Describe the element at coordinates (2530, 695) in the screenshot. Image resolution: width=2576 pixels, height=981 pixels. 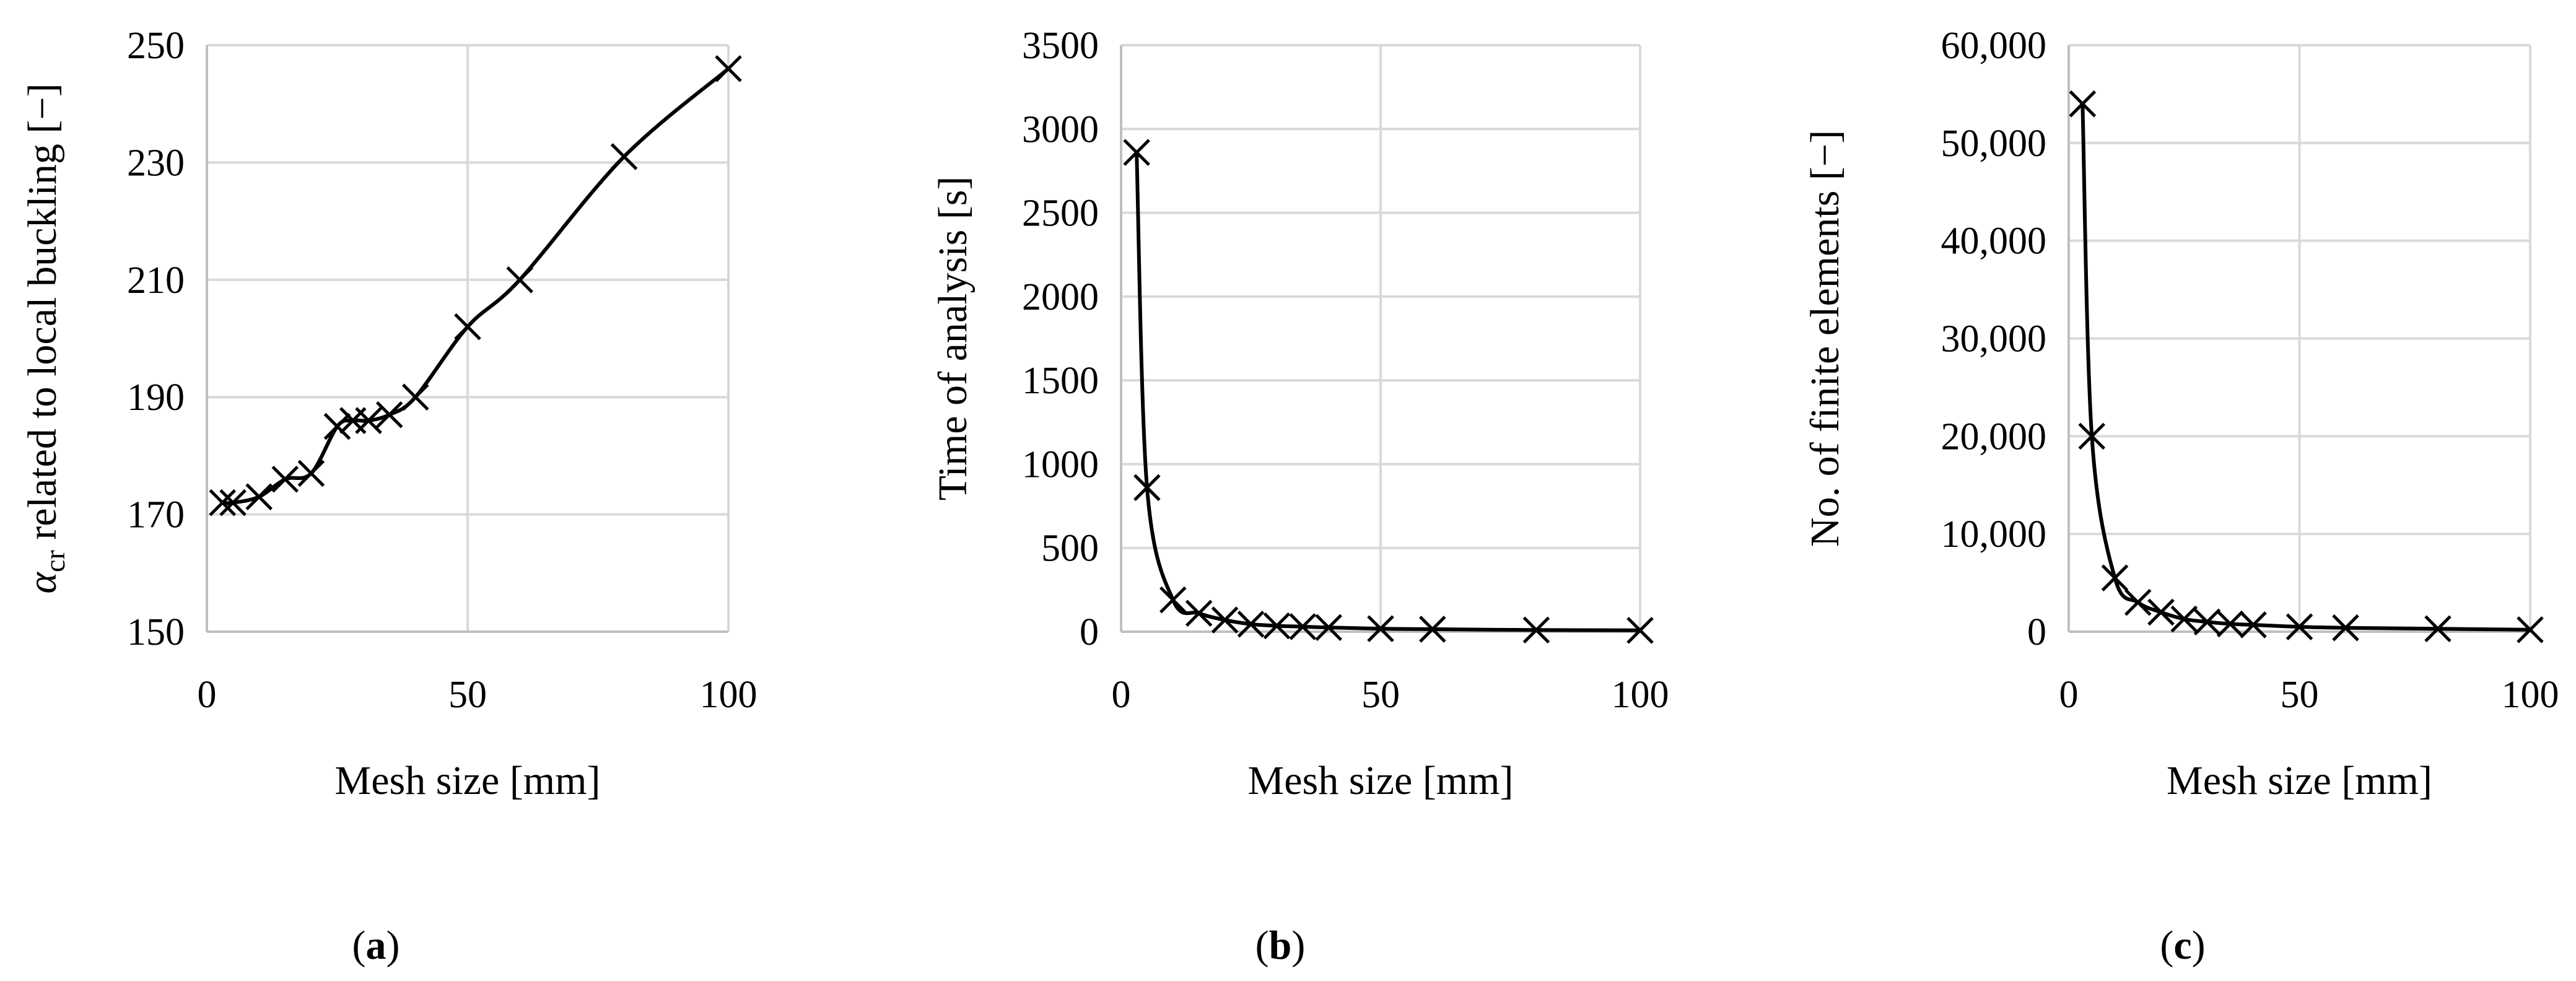
I see `chart-c-xtick-label: 100` at that location.